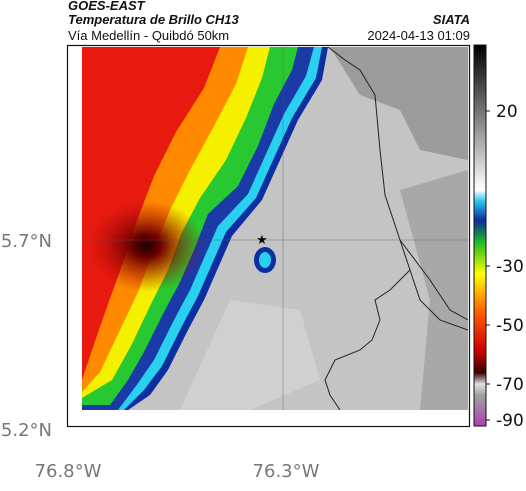 Image resolution: width=526 pixels, height=491 pixels. I want to click on lat-tick-5.2: 5.2°N, so click(26, 430).